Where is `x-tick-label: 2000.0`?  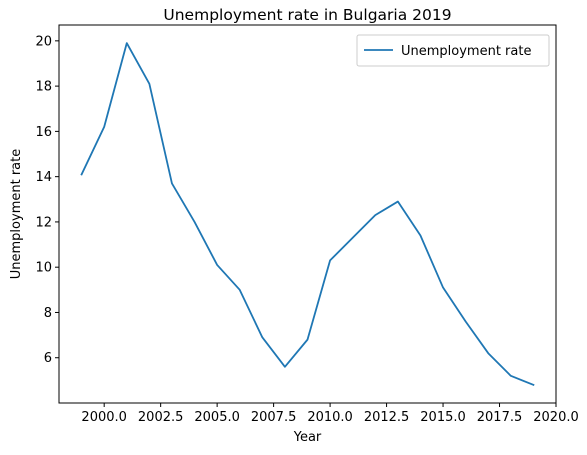 x-tick-label: 2000.0 is located at coordinates (104, 417).